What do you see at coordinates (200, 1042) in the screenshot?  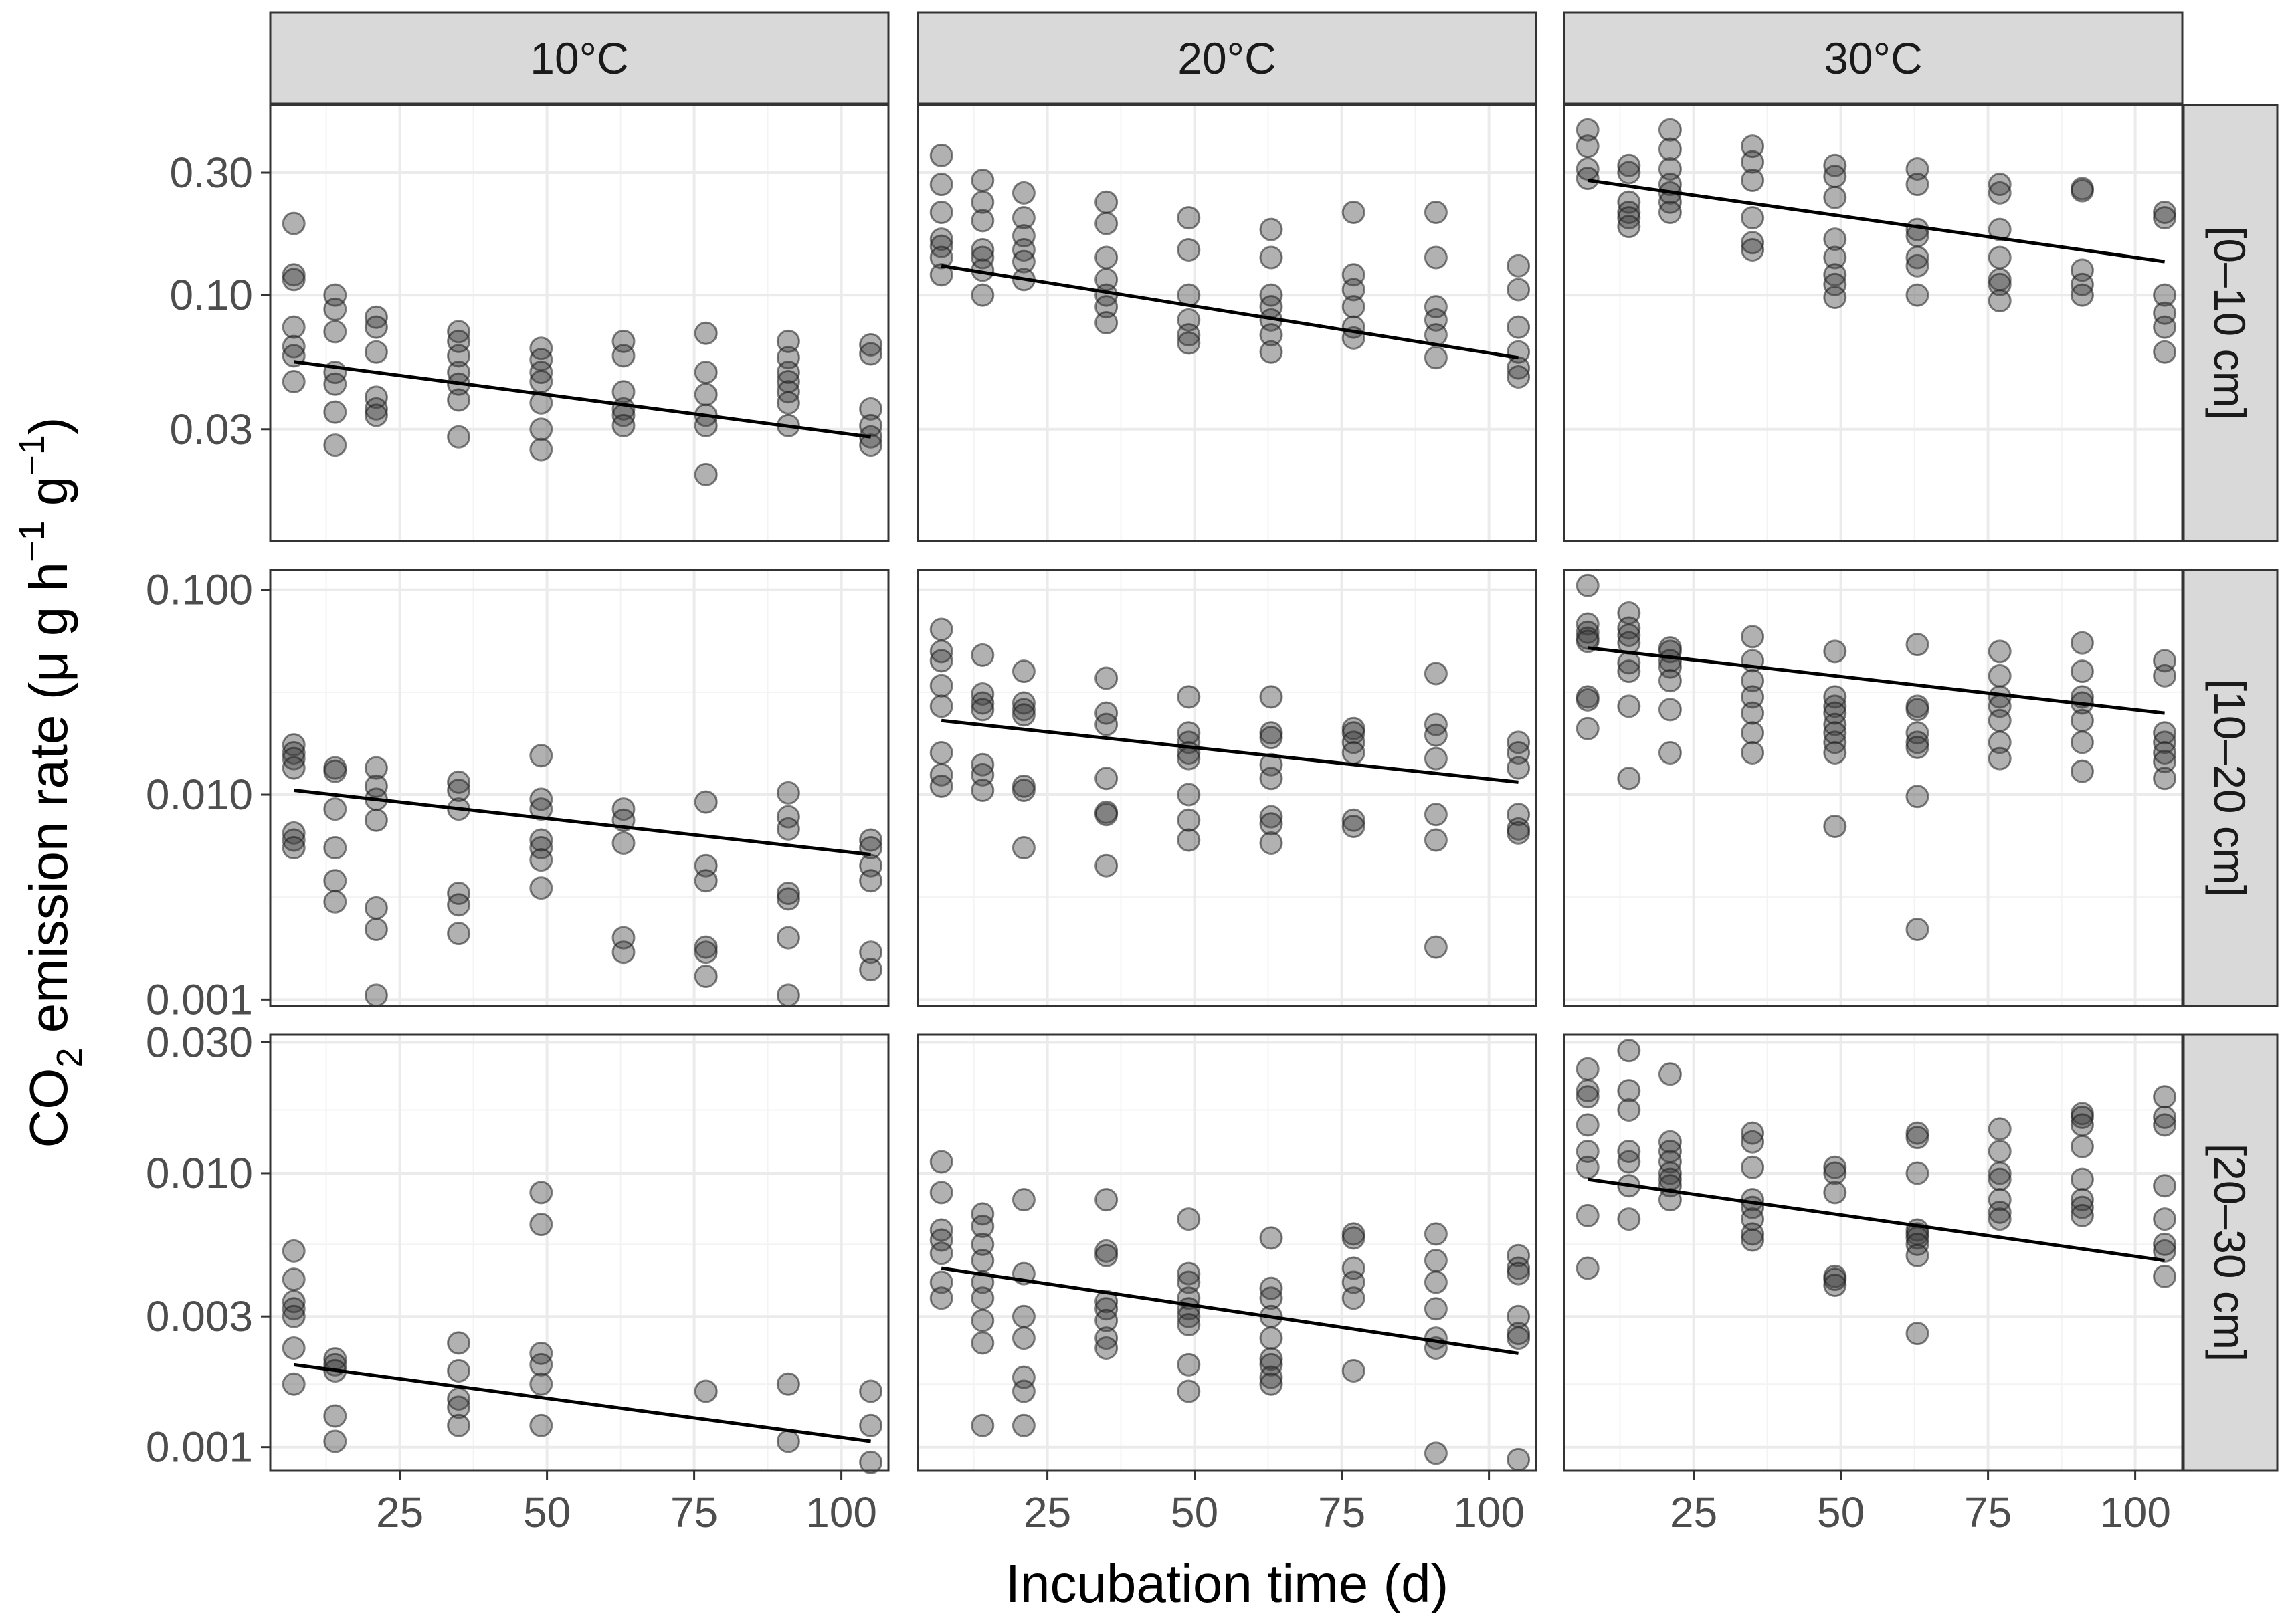 I see `y-tick-label-20-30: 0.030` at bounding box center [200, 1042].